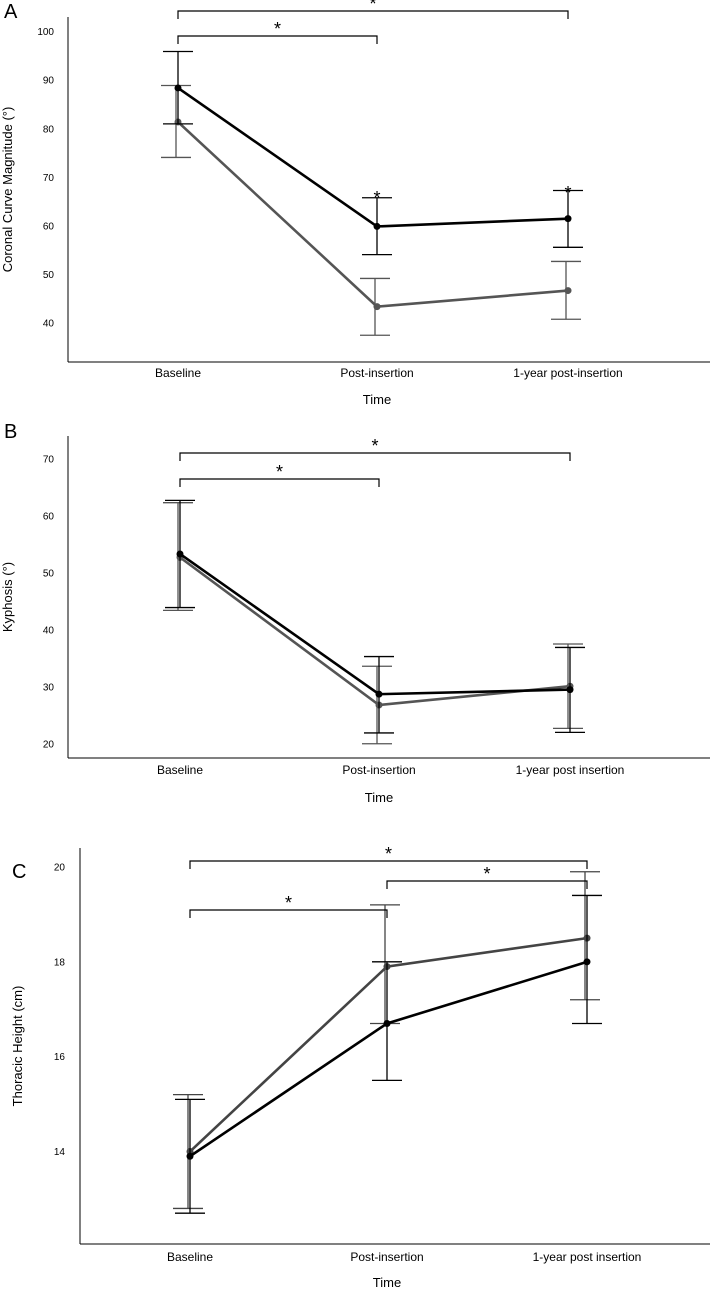 This screenshot has width=720, height=1289. I want to click on y-tick-label: 14, so click(60, 1152).